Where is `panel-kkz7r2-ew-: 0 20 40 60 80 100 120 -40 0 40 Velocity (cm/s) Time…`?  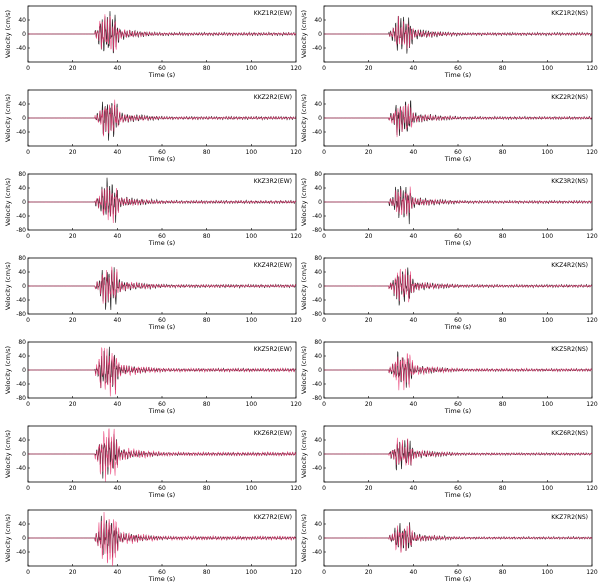 panel-kkz7r2-ew-: 0 20 40 60 80 100 120 -40 0 40 Velocity (cm/s) Time… is located at coordinates (153, 546).